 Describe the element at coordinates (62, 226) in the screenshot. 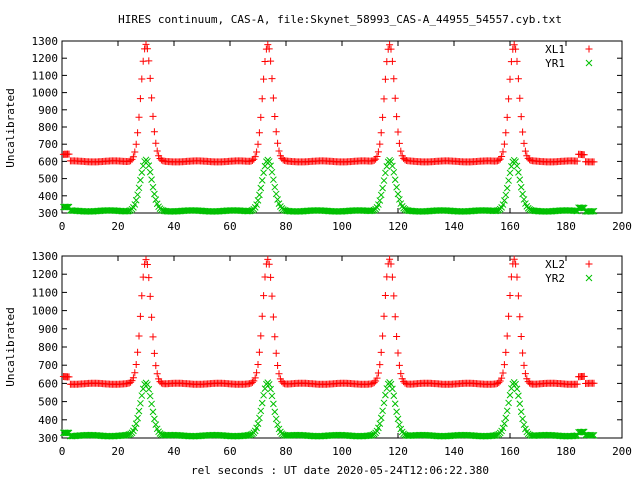

I see `top-x-tick-label: 0` at that location.